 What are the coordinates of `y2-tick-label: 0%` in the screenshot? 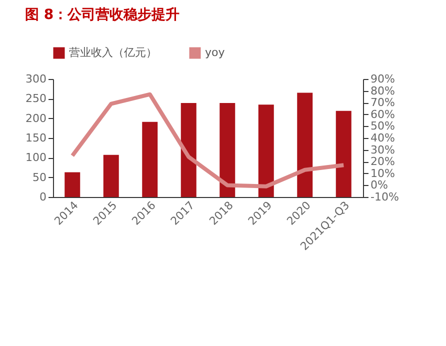 It's located at (379, 185).